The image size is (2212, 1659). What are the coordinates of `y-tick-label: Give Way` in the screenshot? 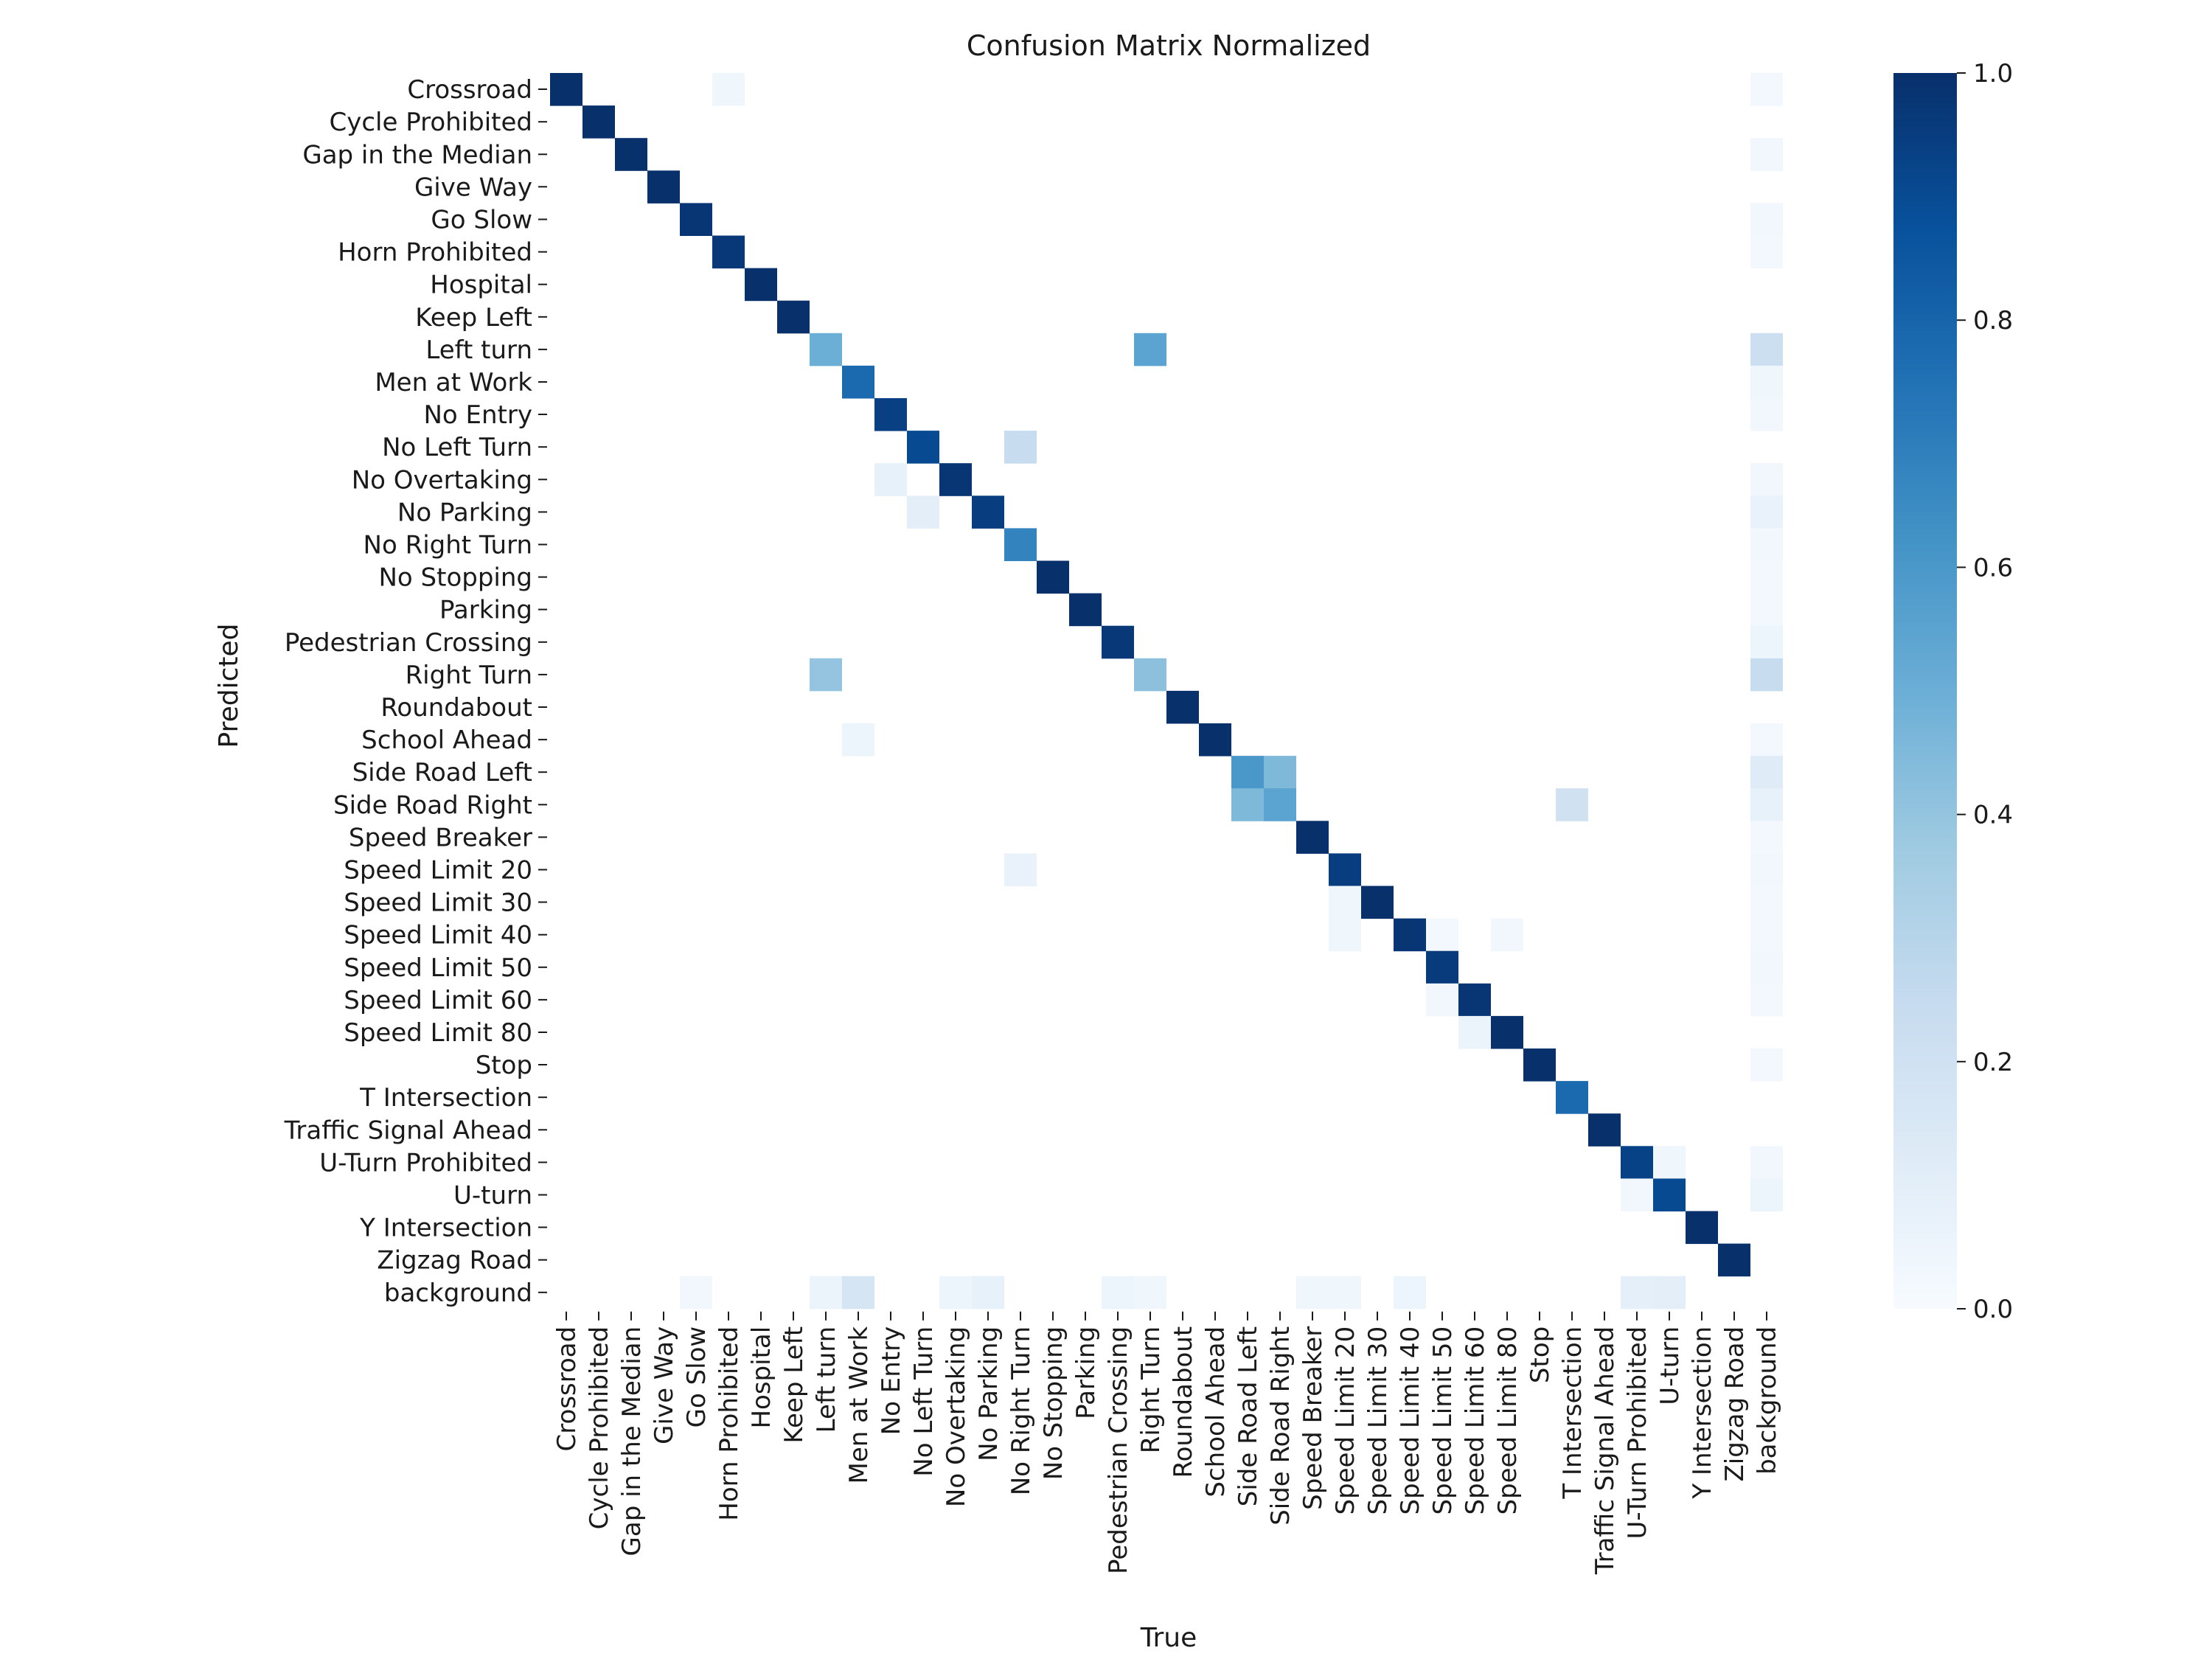 It's located at (473, 187).